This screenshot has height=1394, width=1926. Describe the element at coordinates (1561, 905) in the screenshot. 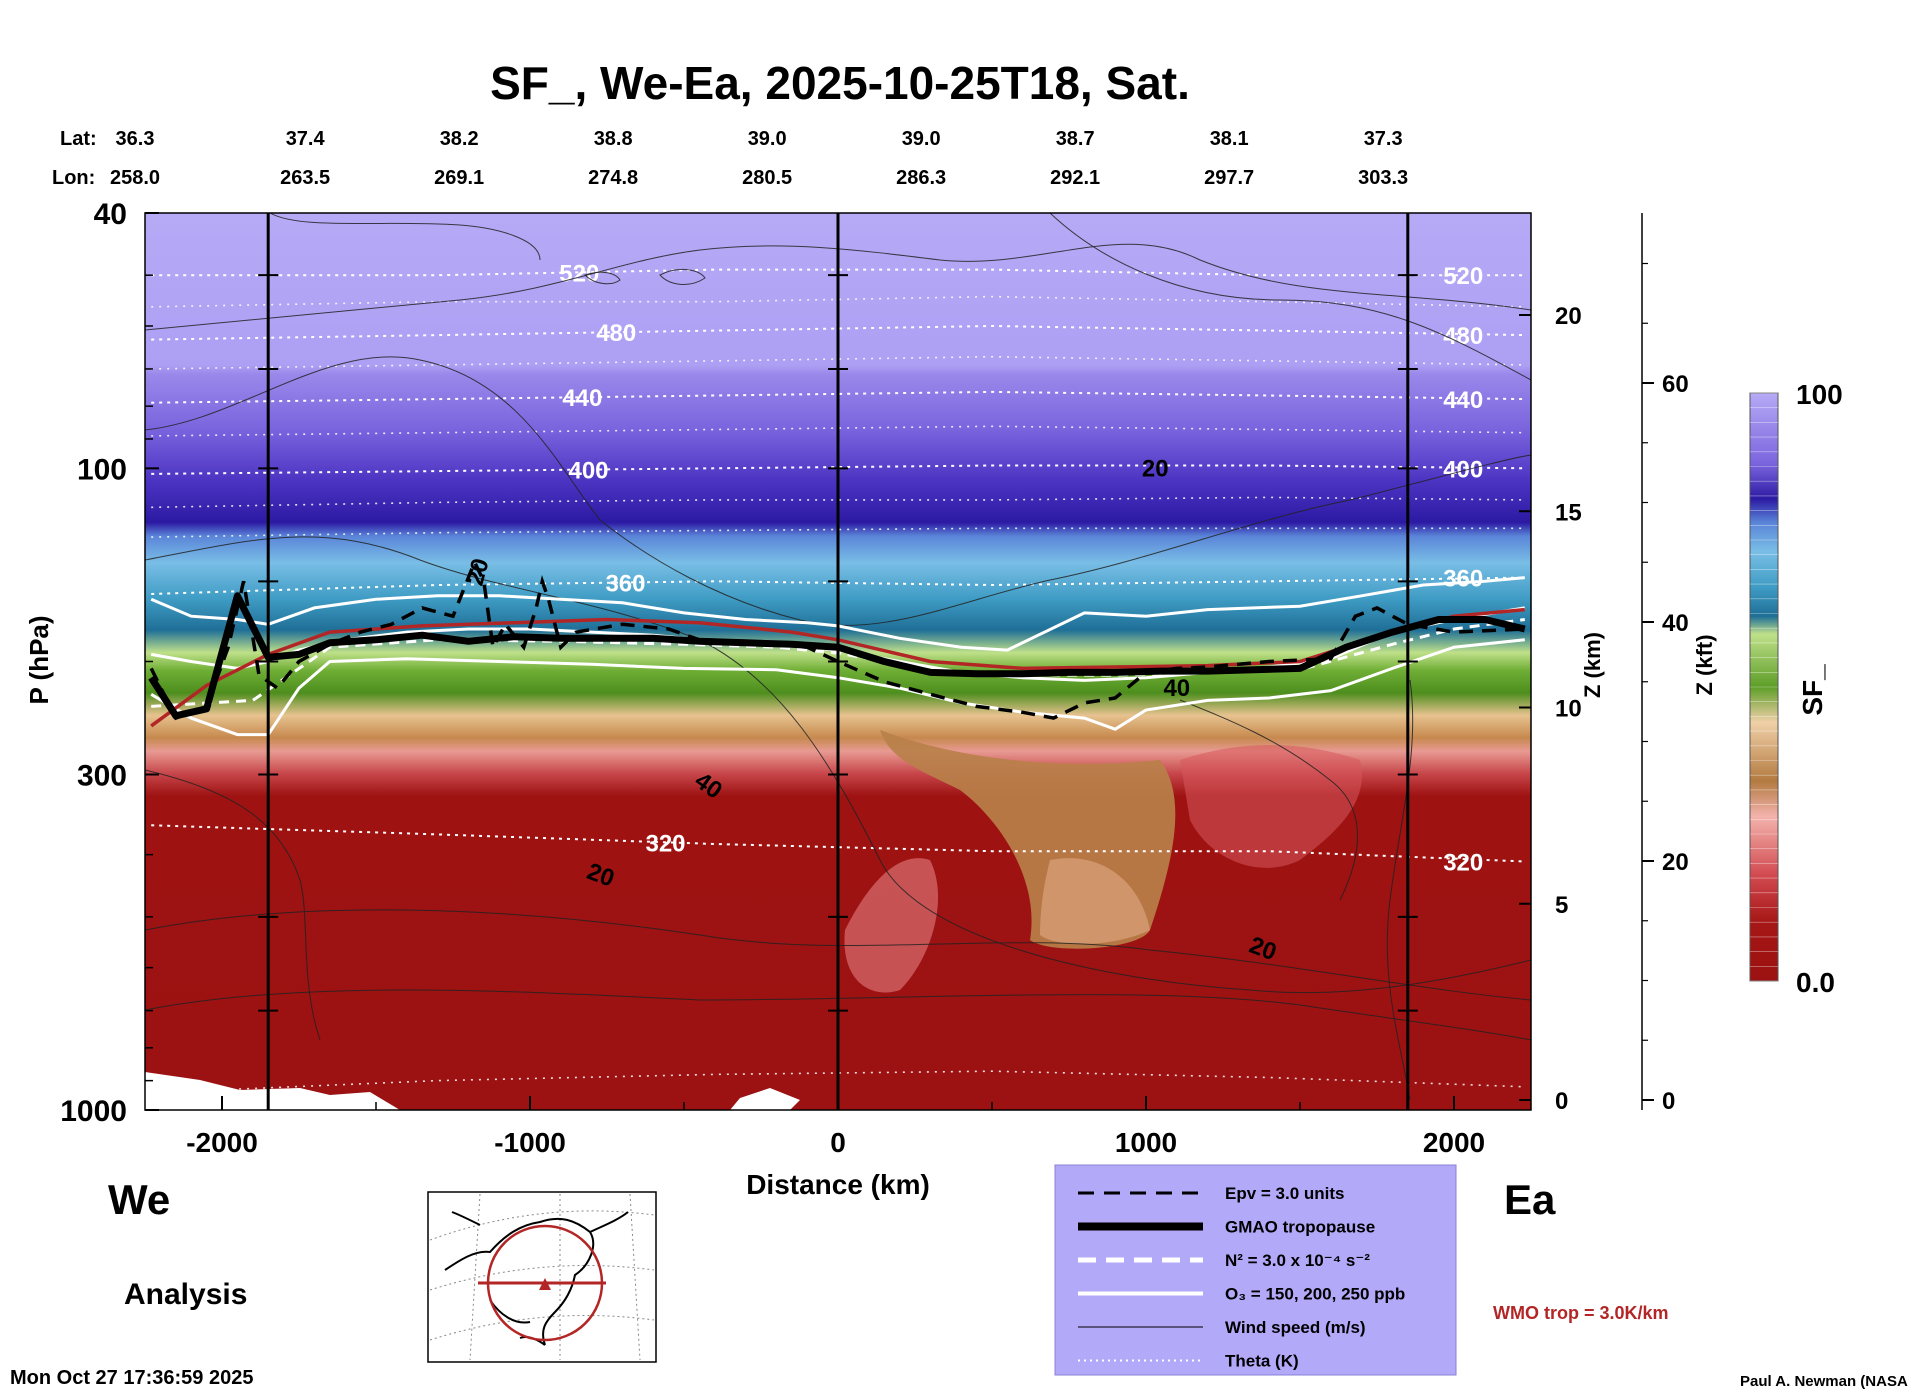

I see `zkm-tick-label: 5` at that location.